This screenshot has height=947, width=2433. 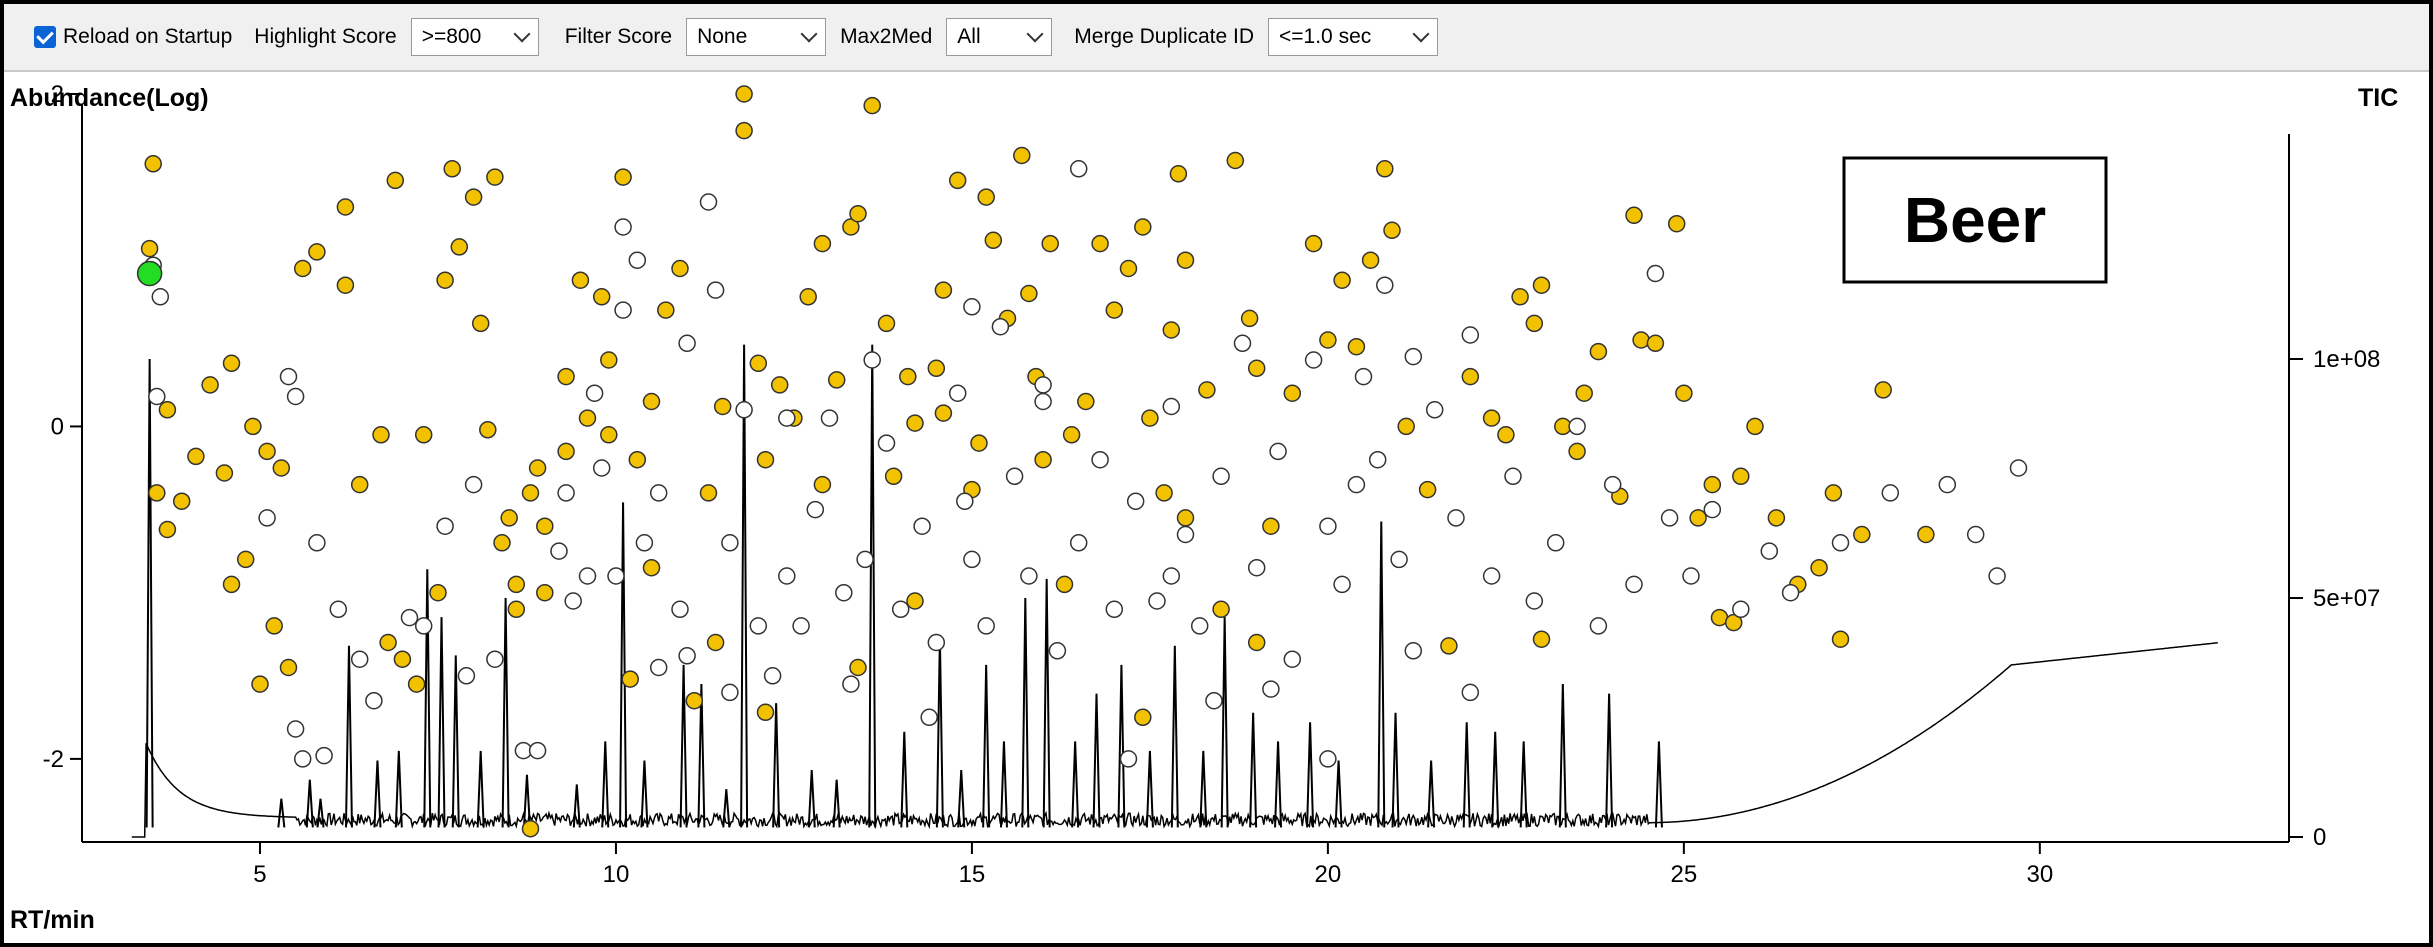 I want to click on highlight-score-select: >=800, so click(x=474, y=37).